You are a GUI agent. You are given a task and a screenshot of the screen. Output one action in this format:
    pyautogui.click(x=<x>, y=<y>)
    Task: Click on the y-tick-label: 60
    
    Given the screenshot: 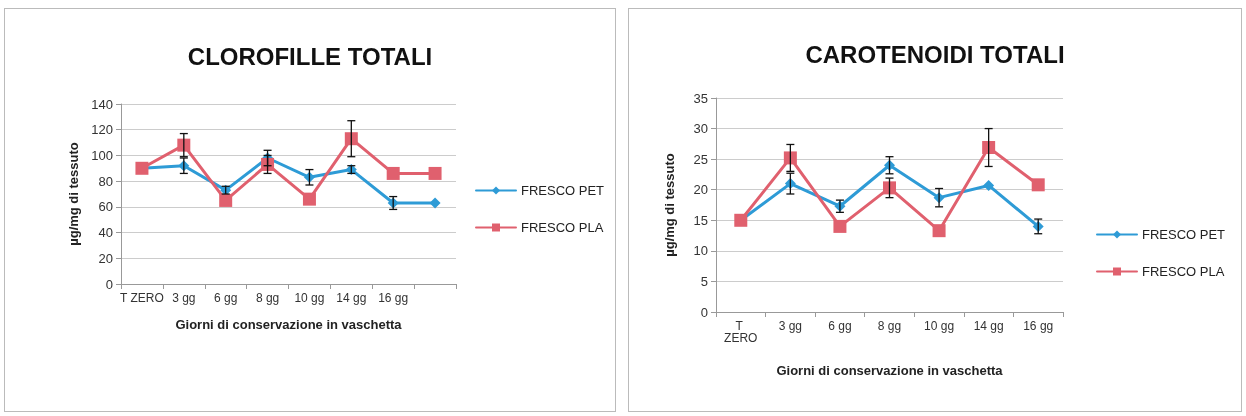 What is the action you would take?
    pyautogui.click(x=105, y=207)
    